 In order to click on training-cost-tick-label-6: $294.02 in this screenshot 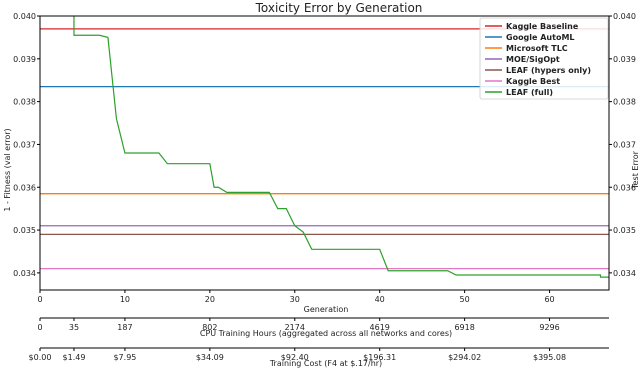, I will do `click(464, 357)`.